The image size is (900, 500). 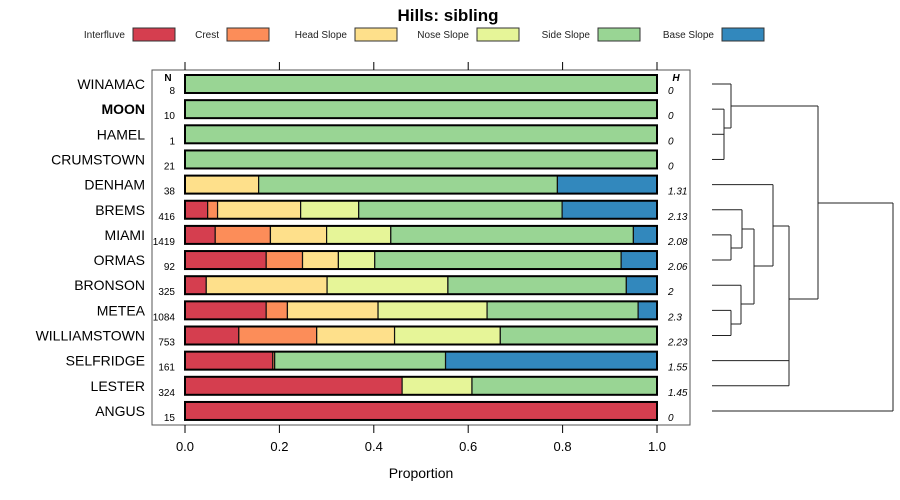 What do you see at coordinates (121, 310) in the screenshot?
I see `row-label: METEA` at bounding box center [121, 310].